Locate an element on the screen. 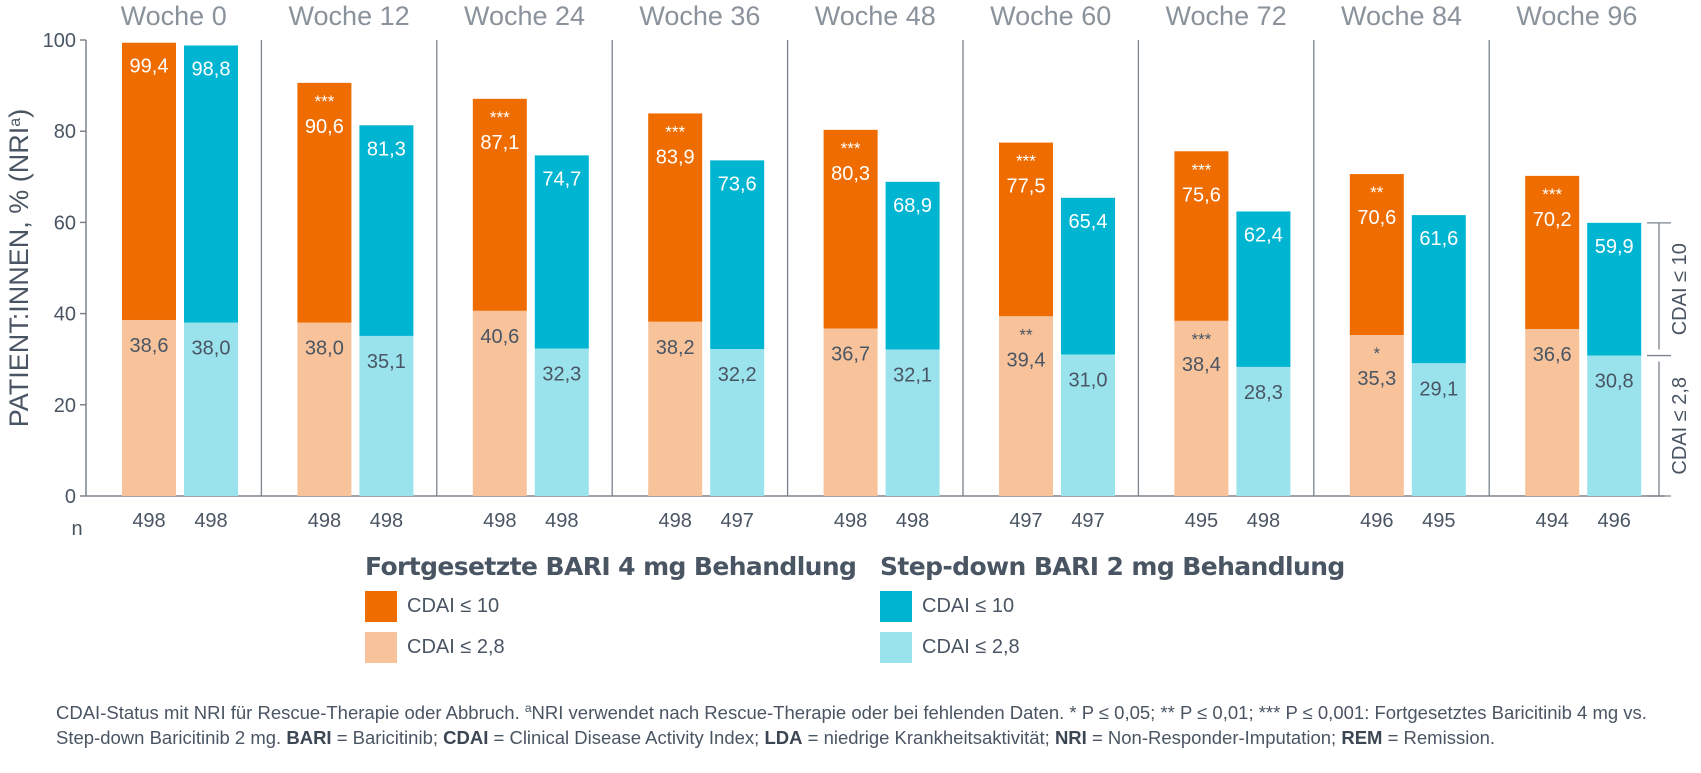 The image size is (1701, 773). abbr-rem: REM is located at coordinates (1362, 738).